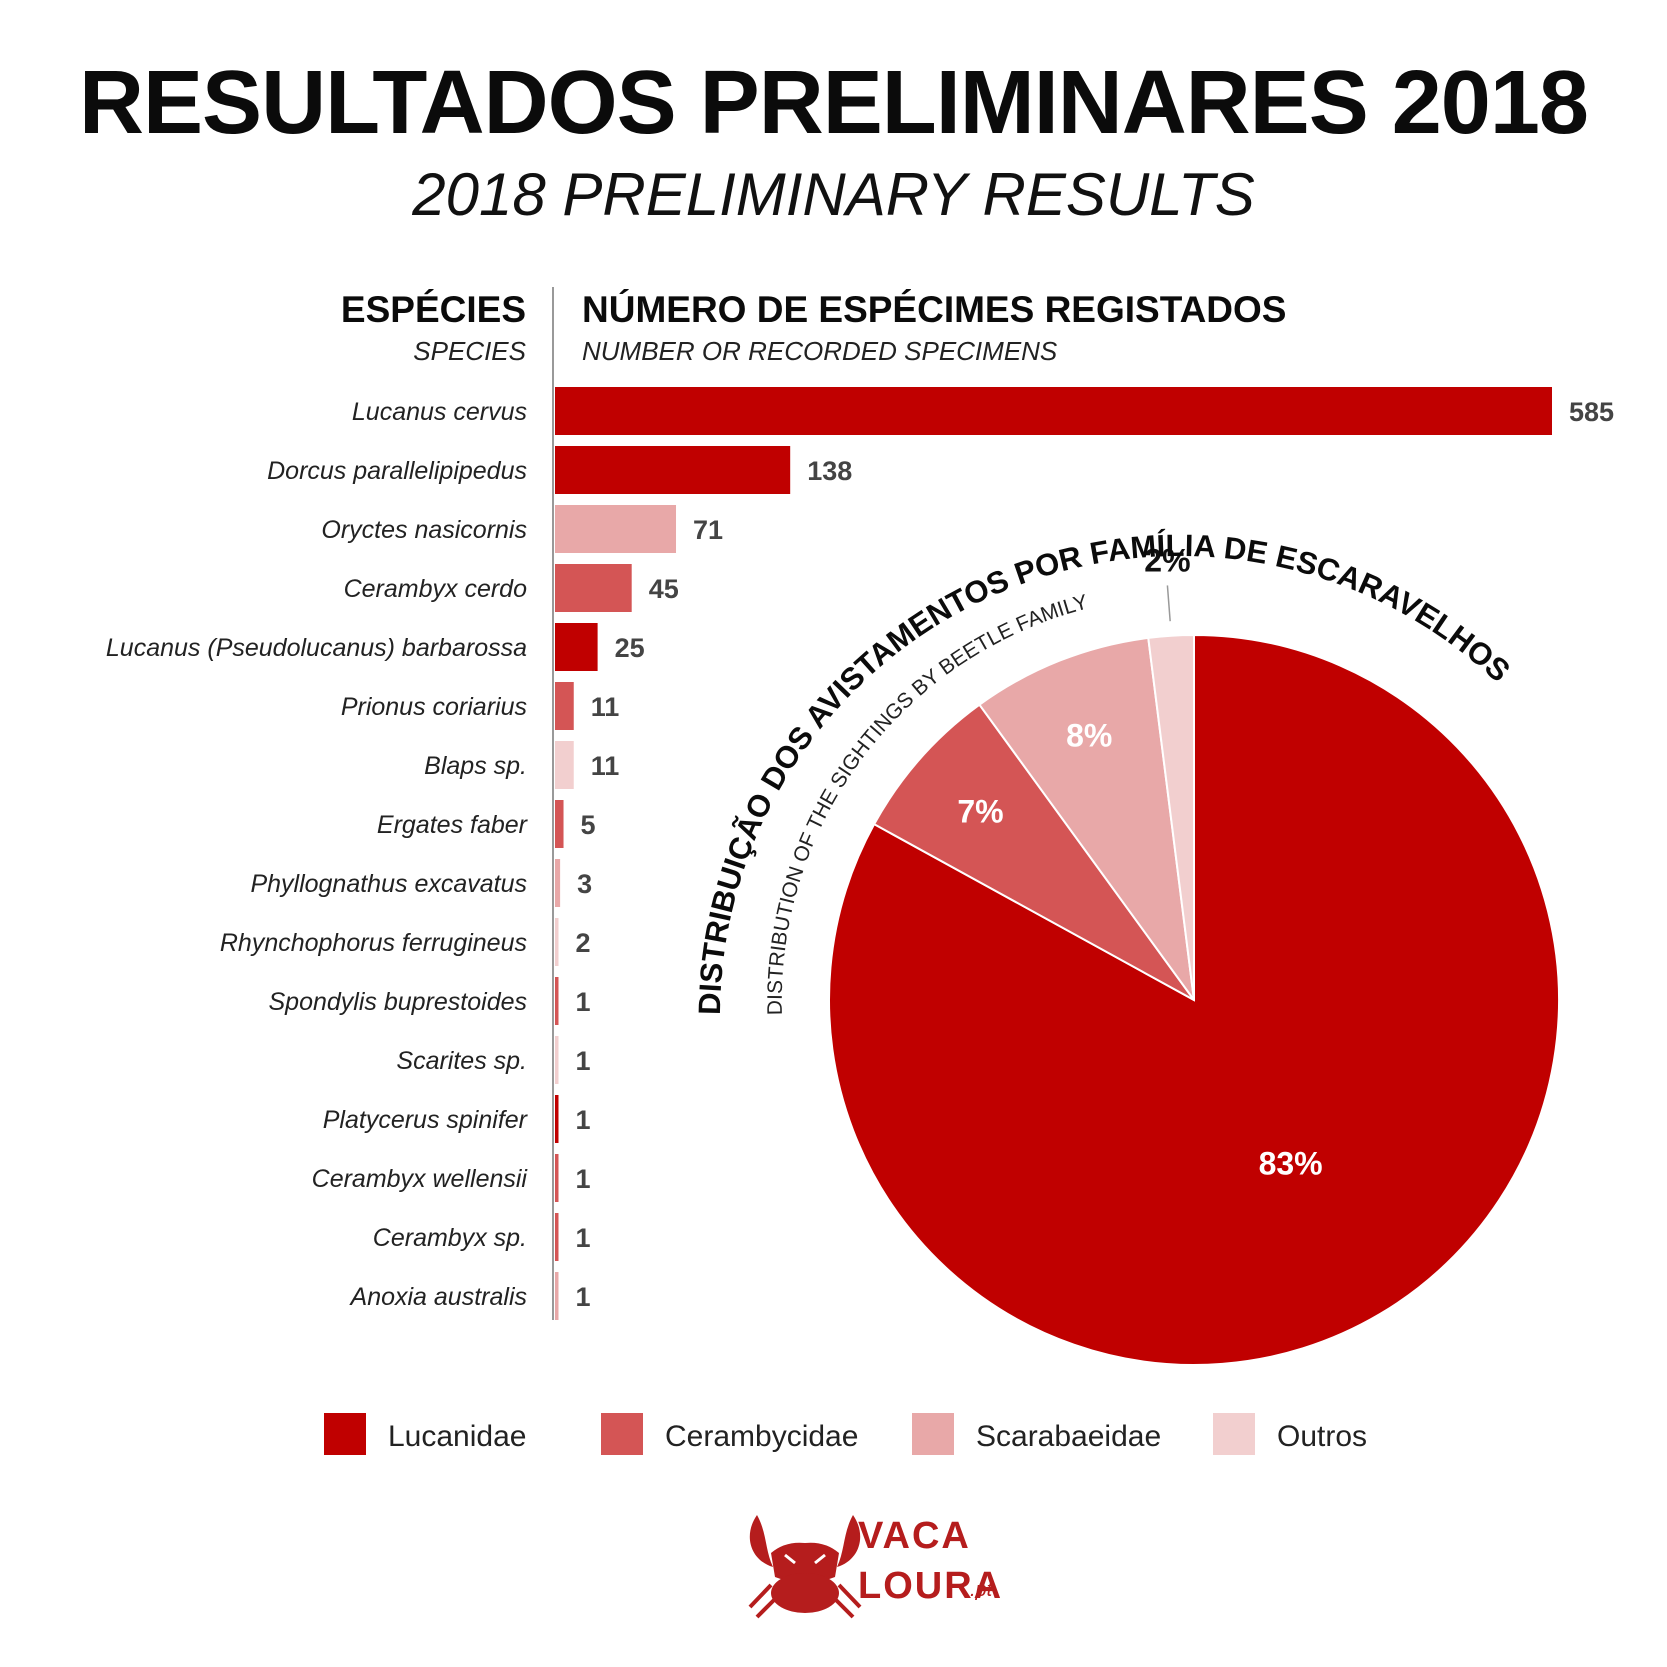  Describe the element at coordinates (829, 471) in the screenshot. I see `bar-value-label: 138` at that location.